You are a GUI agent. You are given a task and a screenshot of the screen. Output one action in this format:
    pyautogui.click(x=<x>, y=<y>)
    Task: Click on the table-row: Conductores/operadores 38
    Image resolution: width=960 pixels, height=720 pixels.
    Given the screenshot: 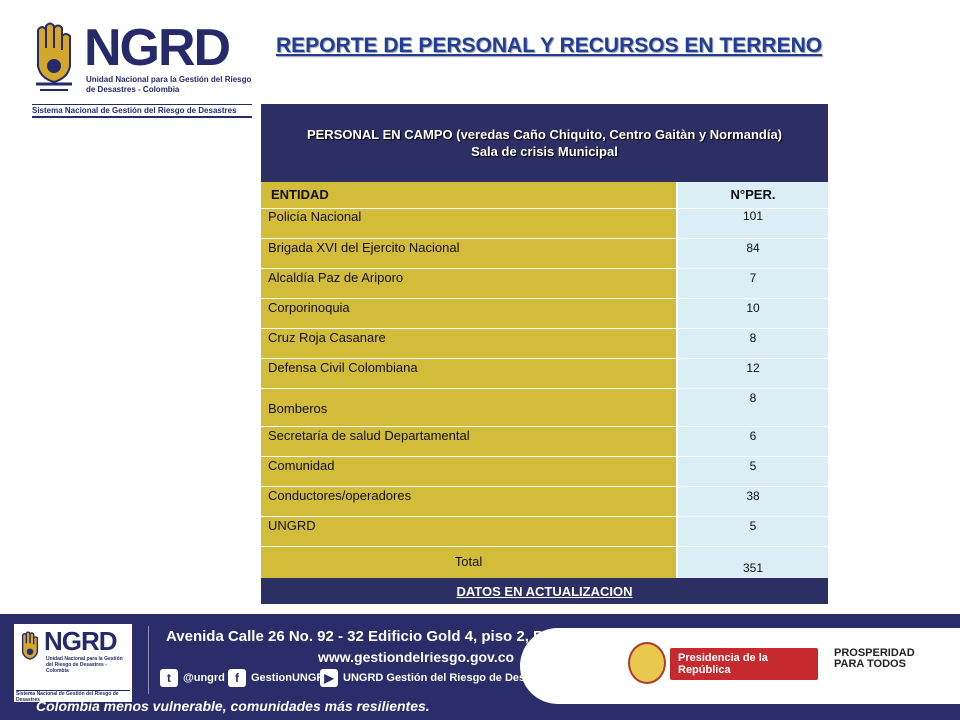 What is the action you would take?
    pyautogui.click(x=544, y=502)
    